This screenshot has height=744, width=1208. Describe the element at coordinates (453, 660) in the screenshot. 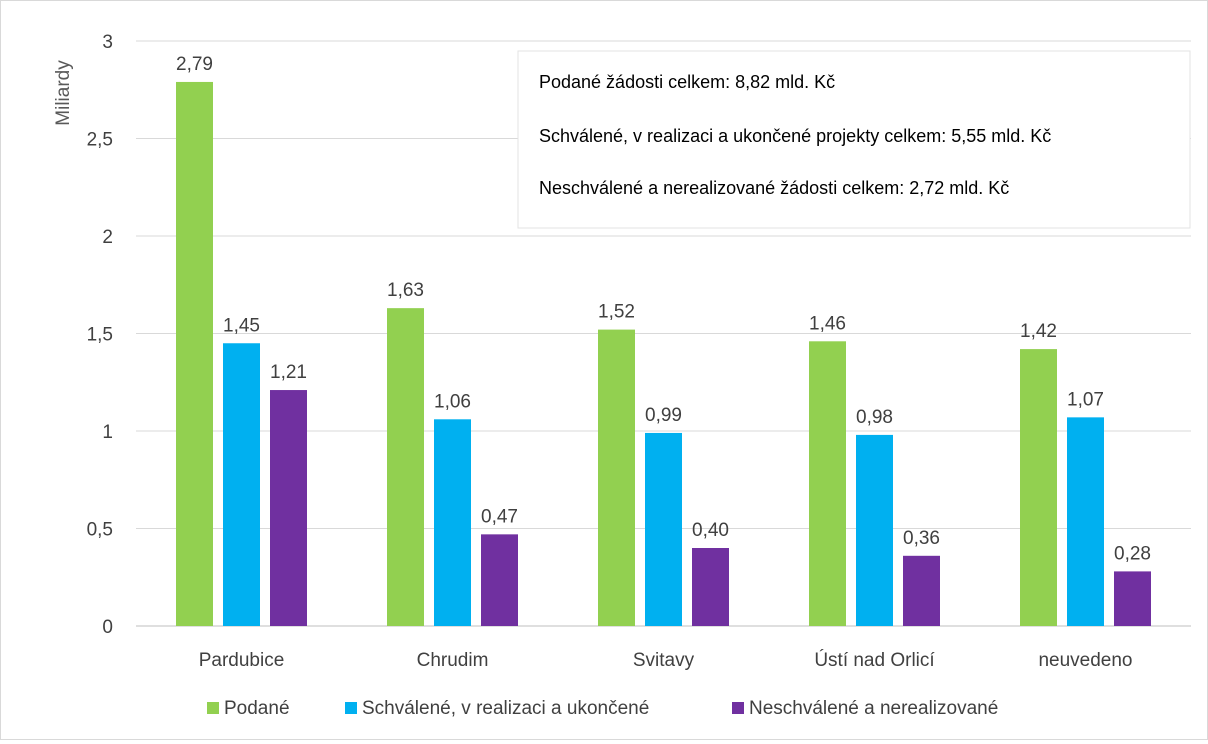

I see `x-category-label: Chrudim` at that location.